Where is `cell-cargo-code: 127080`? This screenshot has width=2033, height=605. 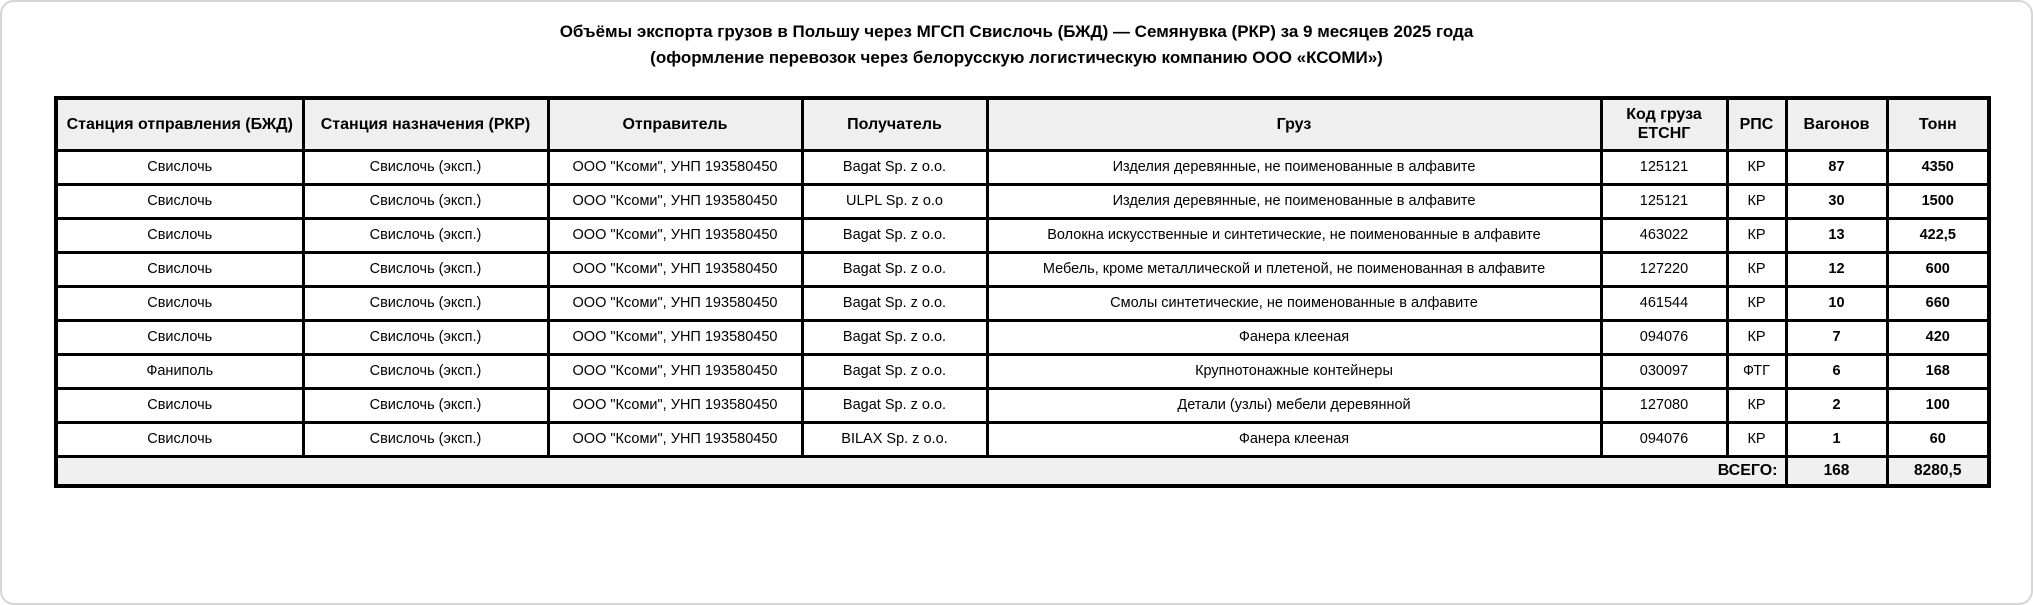 cell-cargo-code: 127080 is located at coordinates (1664, 405).